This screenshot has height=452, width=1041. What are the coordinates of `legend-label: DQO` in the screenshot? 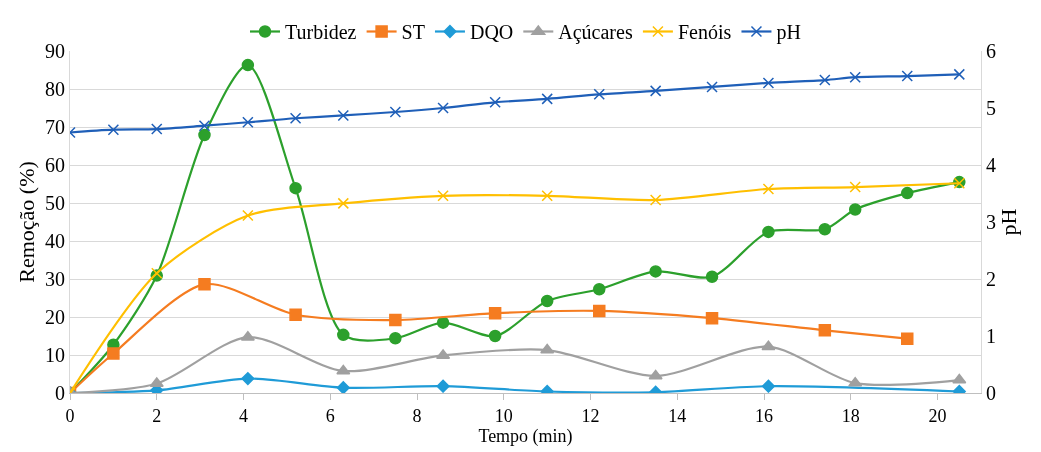 It's located at (491, 32).